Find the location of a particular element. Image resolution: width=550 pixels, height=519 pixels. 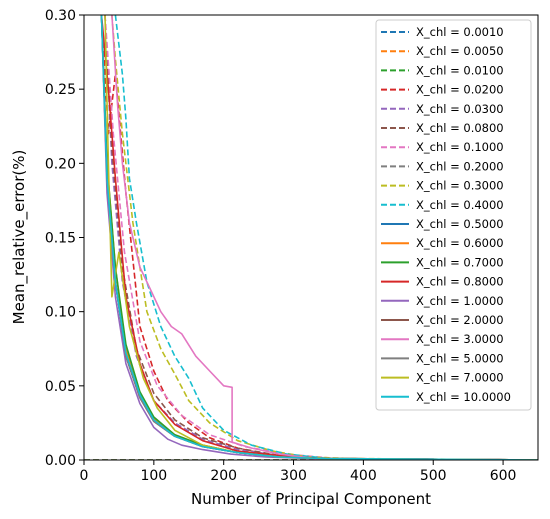

legend-label: X_chl = 0.8000 is located at coordinates (460, 282).